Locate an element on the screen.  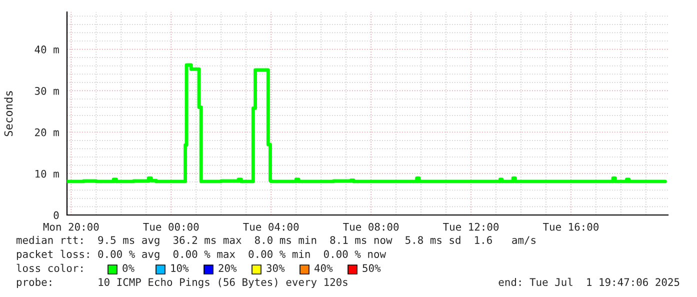
y-tick-label: 10 m is located at coordinates (47, 174).